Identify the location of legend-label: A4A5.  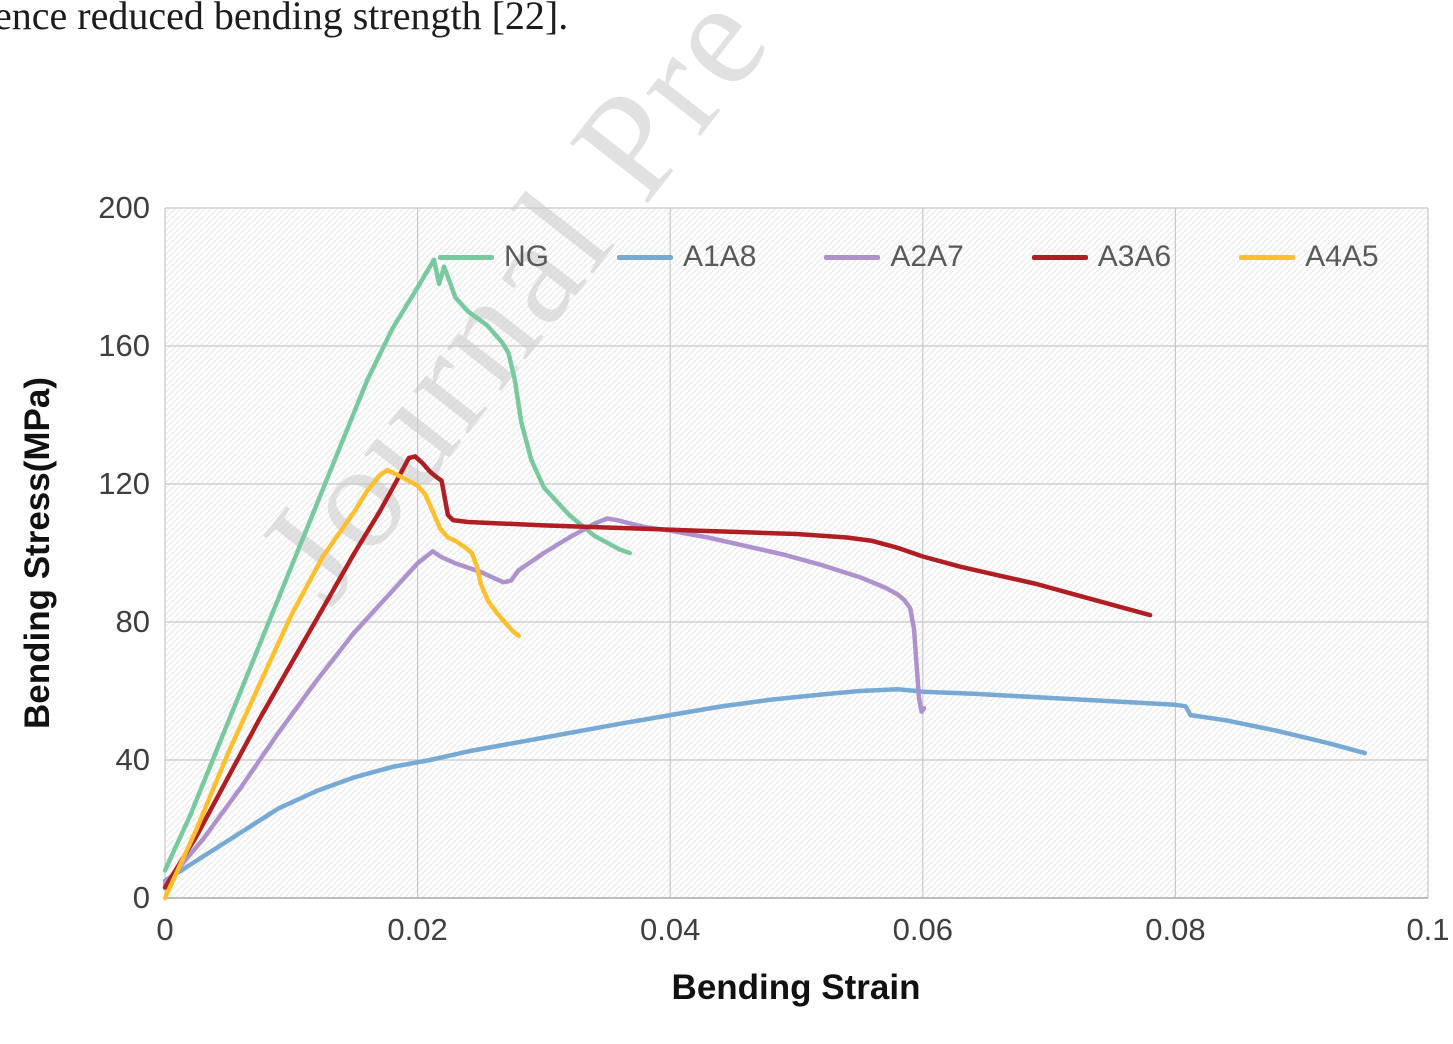
(1342, 256).